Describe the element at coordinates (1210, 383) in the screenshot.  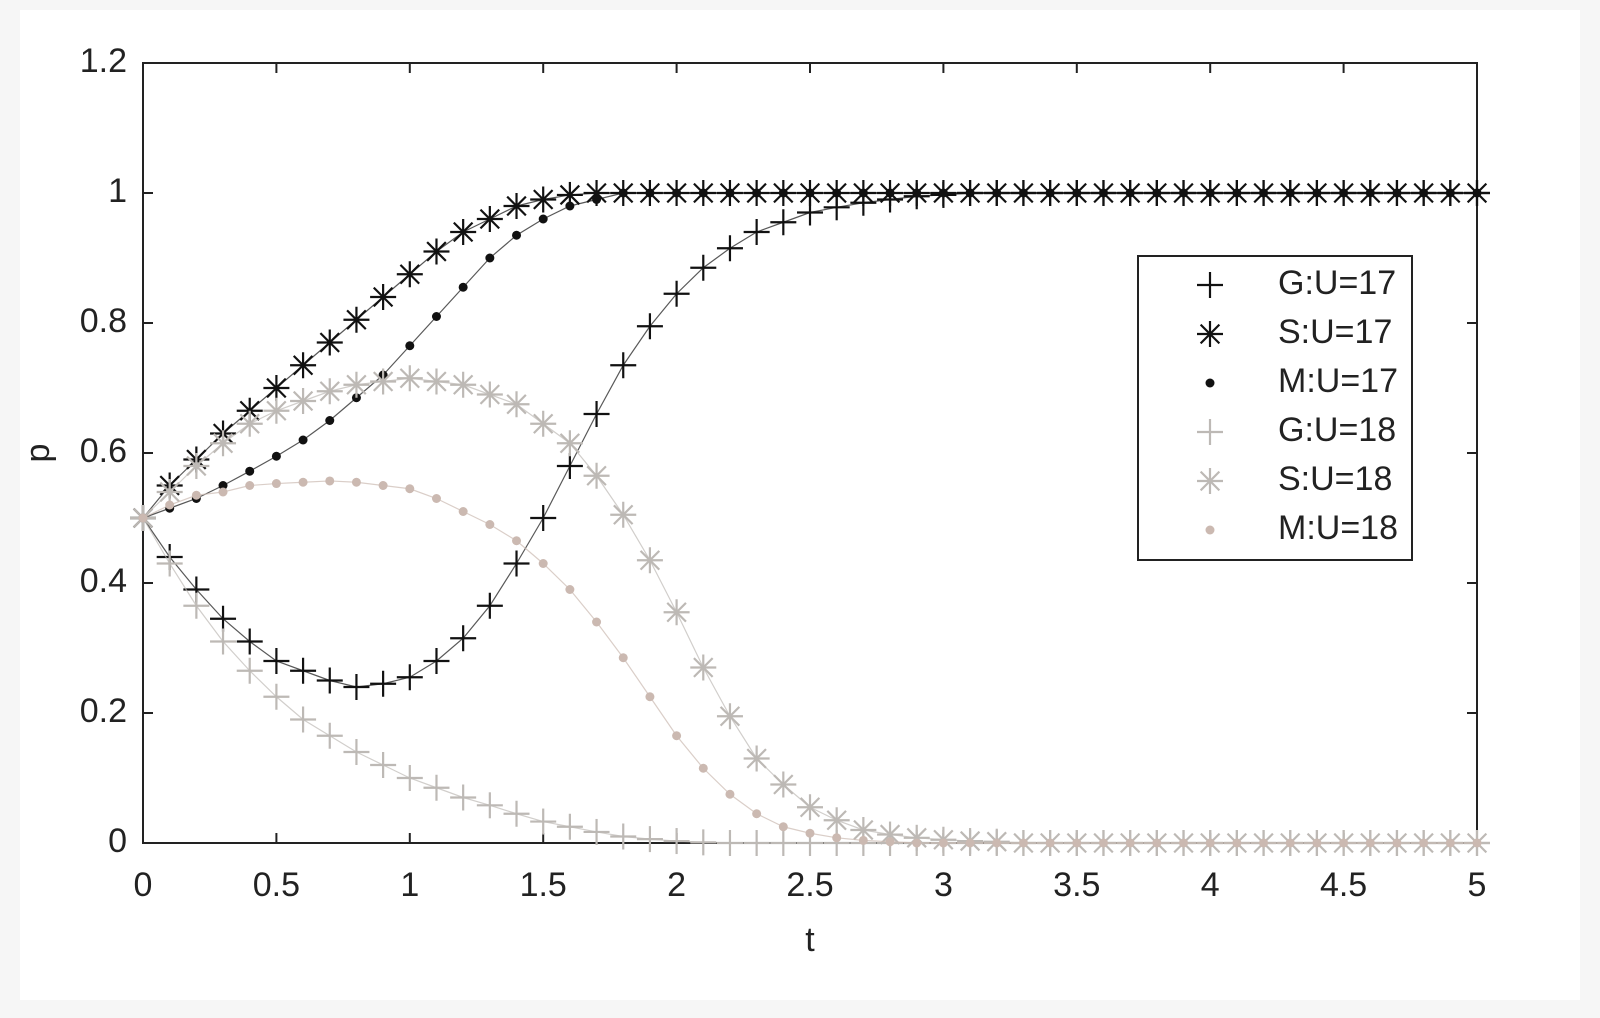
I see `legend-marker` at that location.